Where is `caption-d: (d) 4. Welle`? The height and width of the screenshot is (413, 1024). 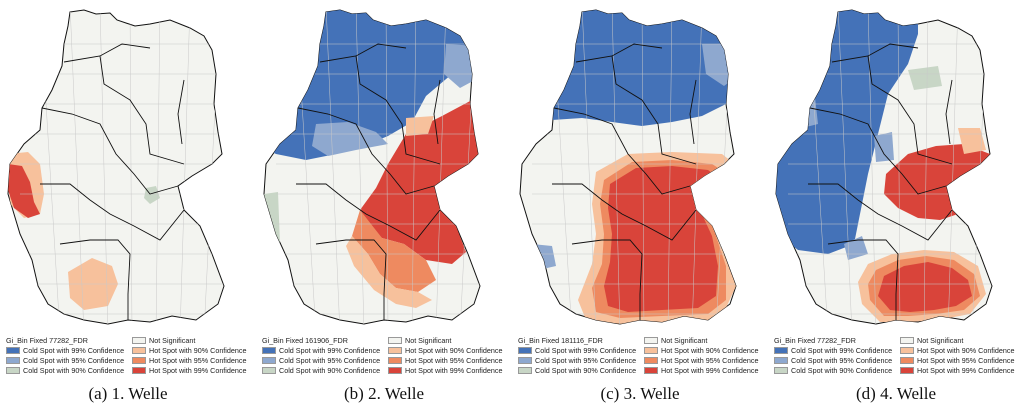
caption-d: (d) 4. Welle is located at coordinates (896, 393).